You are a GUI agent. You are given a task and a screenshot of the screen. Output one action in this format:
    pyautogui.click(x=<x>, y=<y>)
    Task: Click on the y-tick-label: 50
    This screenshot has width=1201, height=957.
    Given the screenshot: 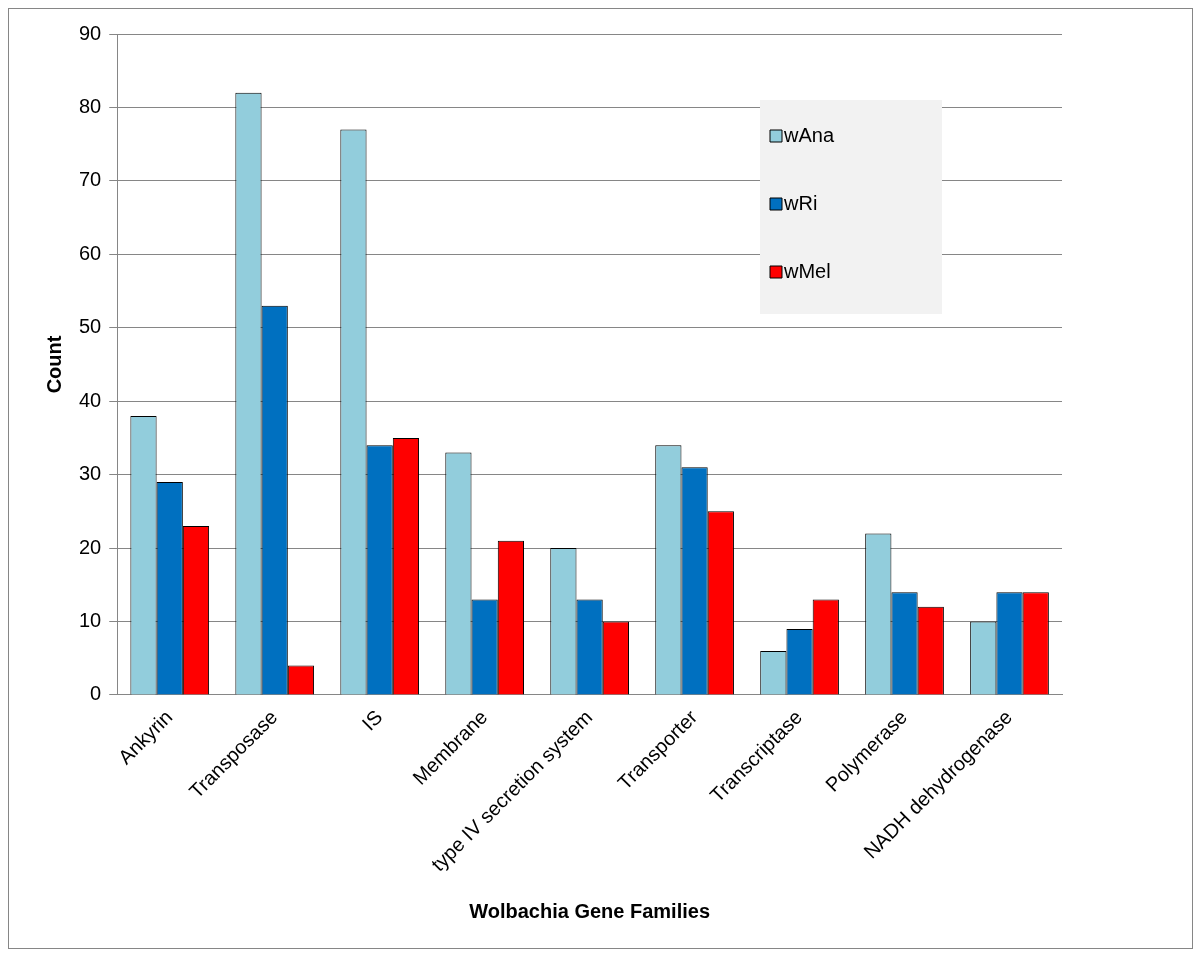 What is the action you would take?
    pyautogui.click(x=90, y=326)
    